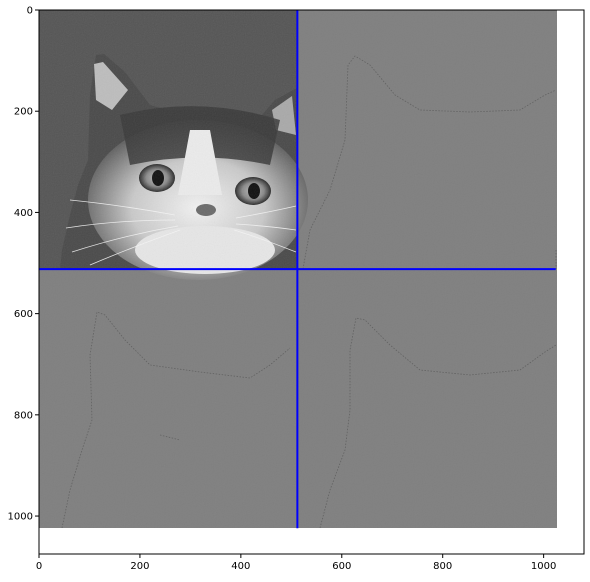 Image resolution: width=590 pixels, height=582 pixels. What do you see at coordinates (240, 566) in the screenshot?
I see `x-tick-label: 400` at bounding box center [240, 566].